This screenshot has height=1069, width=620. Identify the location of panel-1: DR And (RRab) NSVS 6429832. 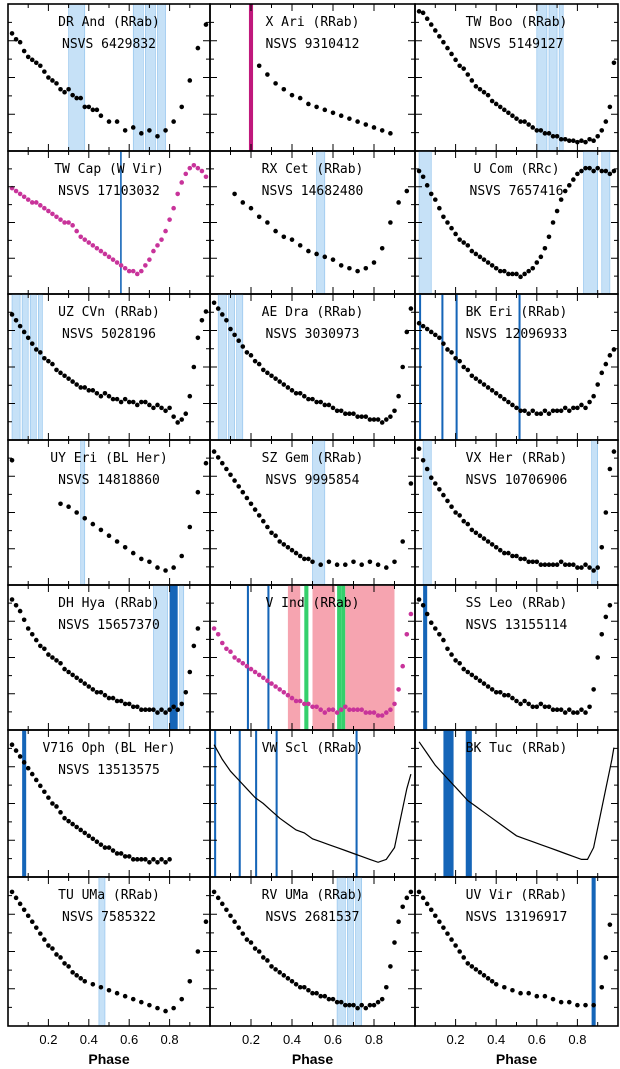
(109, 77).